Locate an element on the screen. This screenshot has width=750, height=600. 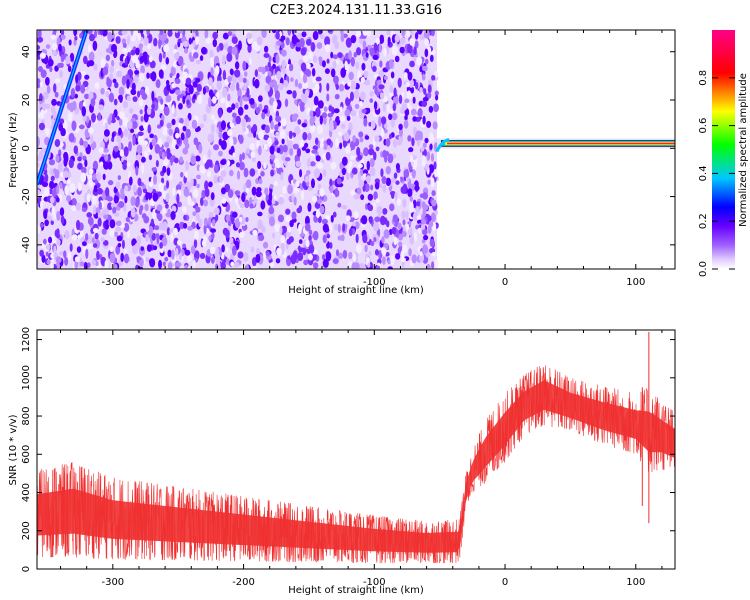
x-tick-label: -300 is located at coordinates (112, 582).